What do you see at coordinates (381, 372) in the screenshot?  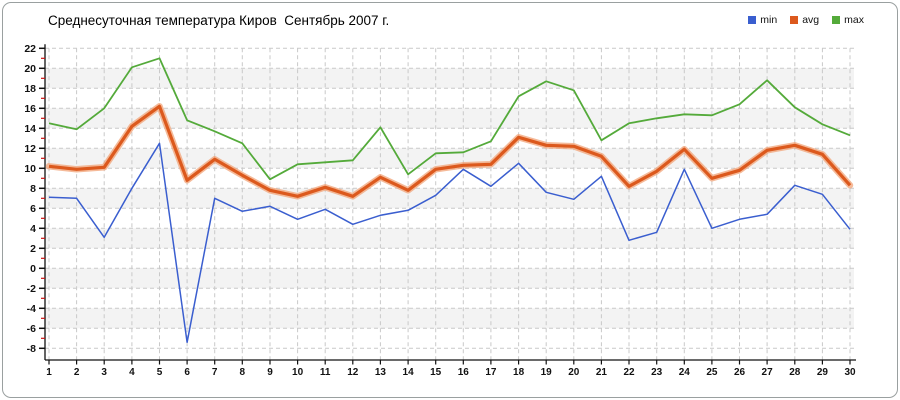 I see `x-tick-label: 13` at bounding box center [381, 372].